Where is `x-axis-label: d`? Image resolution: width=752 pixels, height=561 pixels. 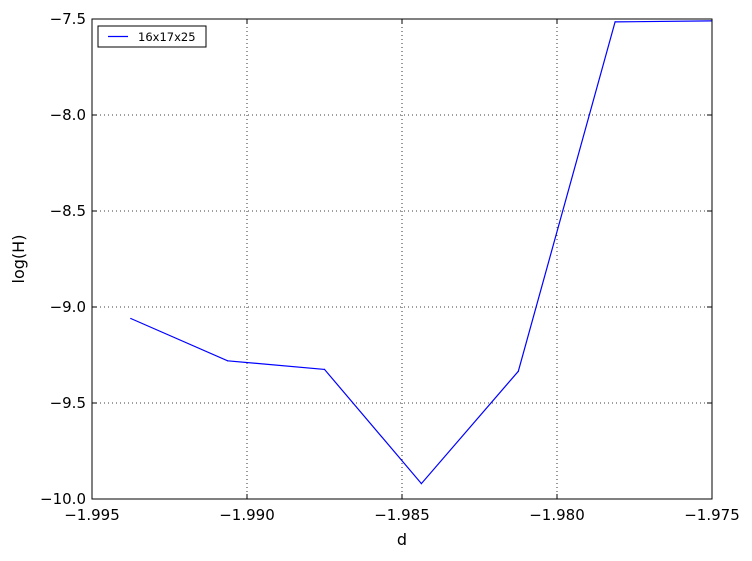 x-axis-label: d is located at coordinates (402, 539).